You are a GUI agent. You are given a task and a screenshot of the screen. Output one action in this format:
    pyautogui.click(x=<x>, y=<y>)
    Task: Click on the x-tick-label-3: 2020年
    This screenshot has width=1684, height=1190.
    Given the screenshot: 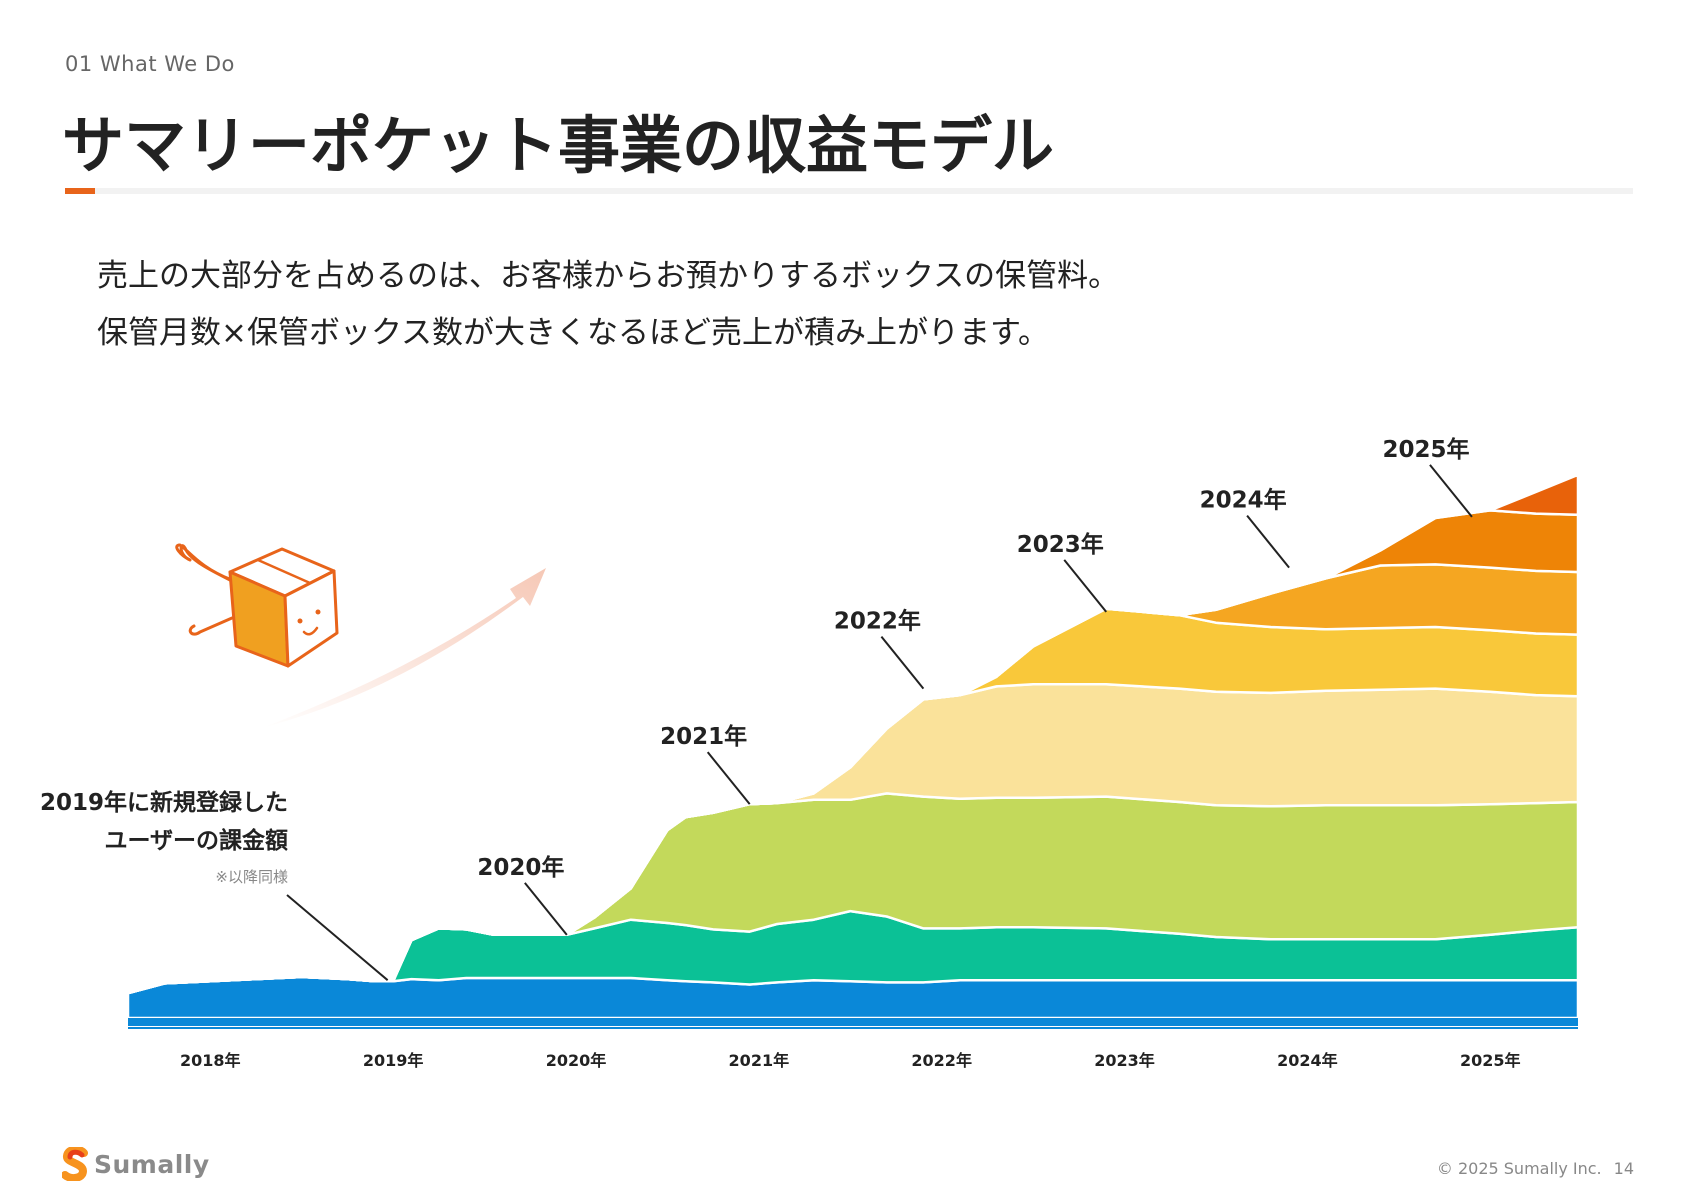 What is the action you would take?
    pyautogui.click(x=576, y=1060)
    